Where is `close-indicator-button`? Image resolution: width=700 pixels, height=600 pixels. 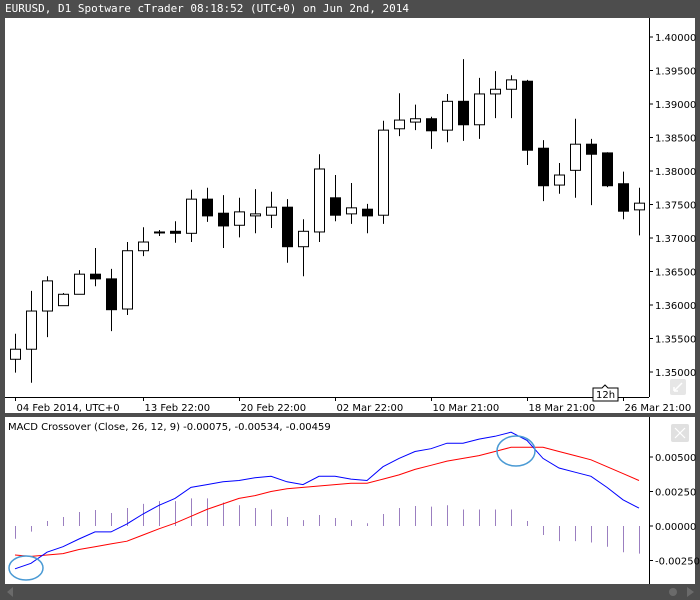
close-indicator-button is located at coordinates (680, 433).